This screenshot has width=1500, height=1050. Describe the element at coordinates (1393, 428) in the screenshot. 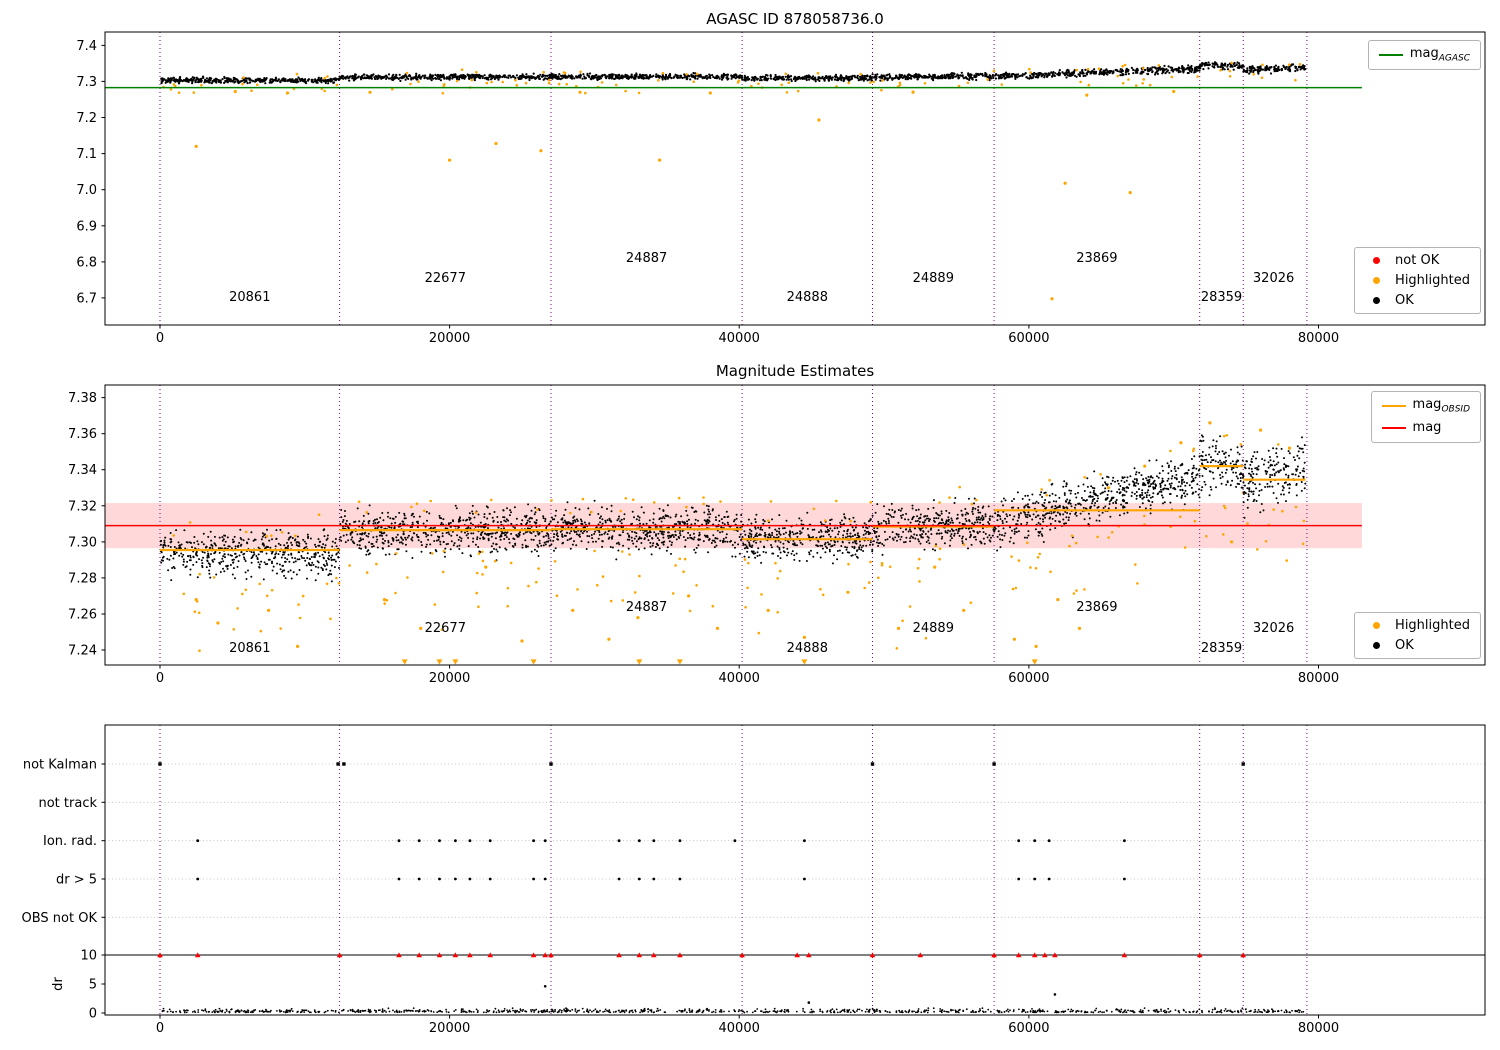

I see `mag-line-swatch` at that location.